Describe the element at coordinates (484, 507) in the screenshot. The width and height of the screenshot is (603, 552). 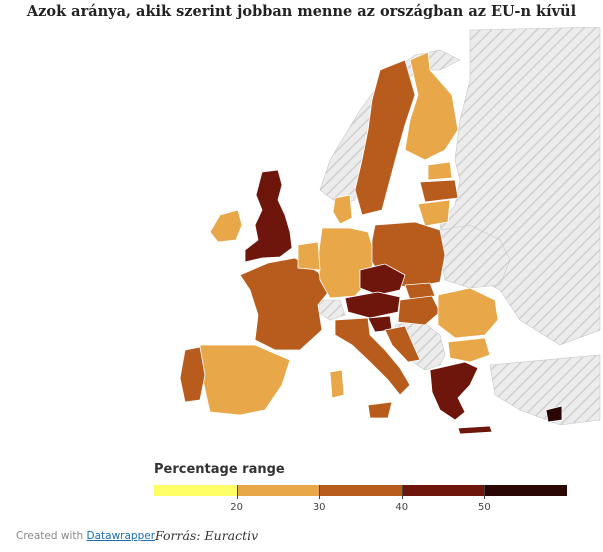
I see `legend-tick-label: 50` at that location.